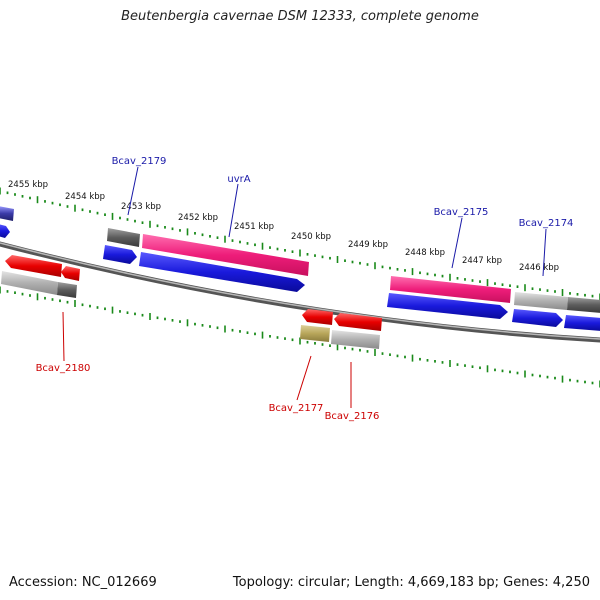 This screenshot has height=600, width=600. What do you see at coordinates (450, 289) in the screenshot?
I see `bcav2175-cds` at bounding box center [450, 289].